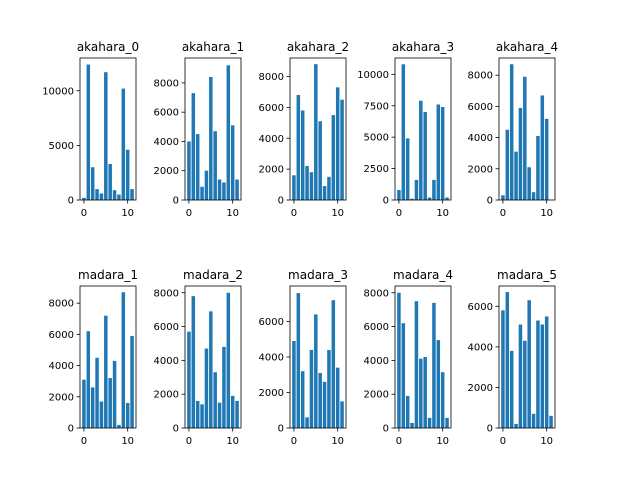 The width and height of the screenshot is (640, 480). What do you see at coordinates (108, 275) in the screenshot?
I see `subplot-title: madara_1` at bounding box center [108, 275].